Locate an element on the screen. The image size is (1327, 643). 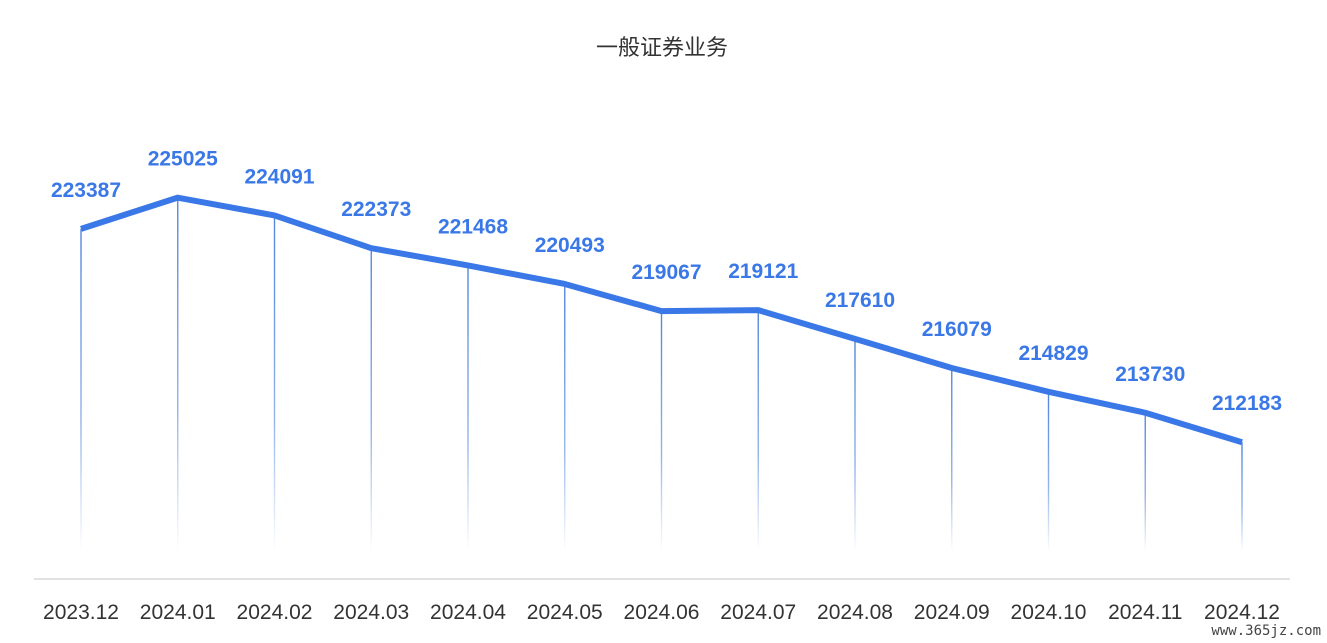
data-label: 225025 is located at coordinates (183, 159).